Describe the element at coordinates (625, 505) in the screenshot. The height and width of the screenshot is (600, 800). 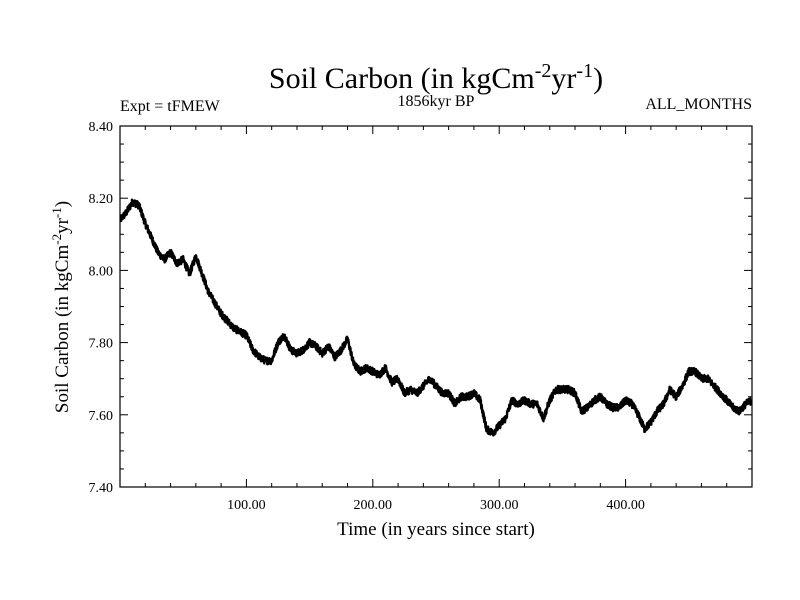
I see `x-tick-label: 400.00` at that location.